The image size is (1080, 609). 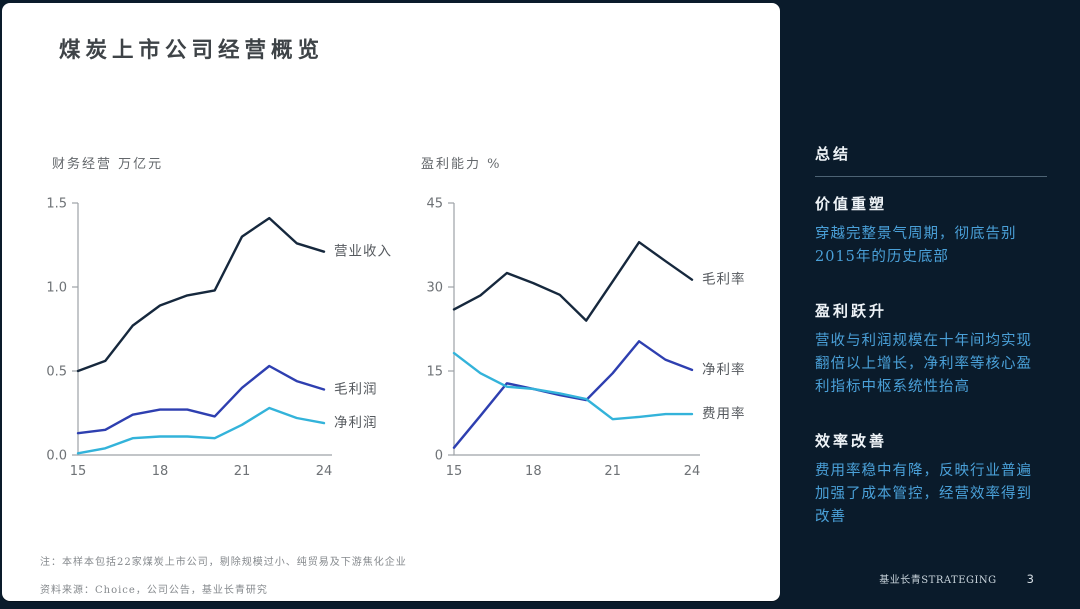 I want to click on y-tick-label: 15, so click(x=434, y=372).